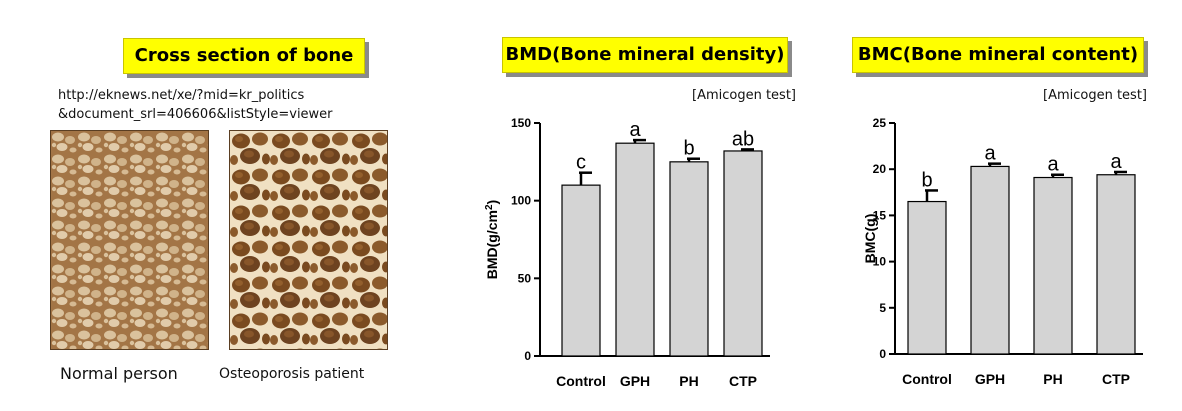  Describe the element at coordinates (581, 270) in the screenshot. I see `bmd-bar-control` at that location.